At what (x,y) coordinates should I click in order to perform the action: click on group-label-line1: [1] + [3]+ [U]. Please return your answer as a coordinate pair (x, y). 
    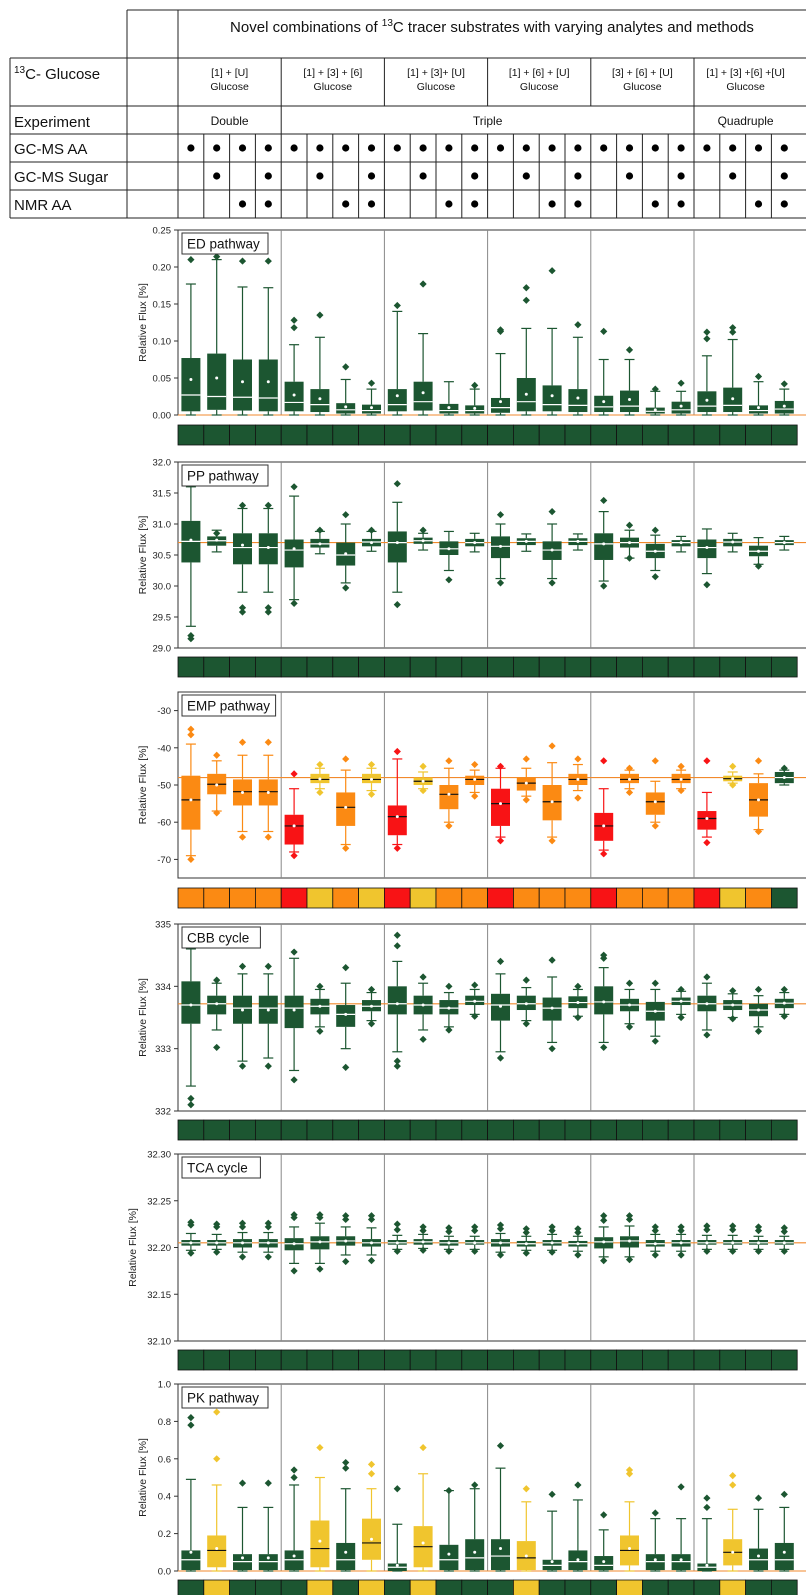
    Looking at the image, I should click on (436, 73).